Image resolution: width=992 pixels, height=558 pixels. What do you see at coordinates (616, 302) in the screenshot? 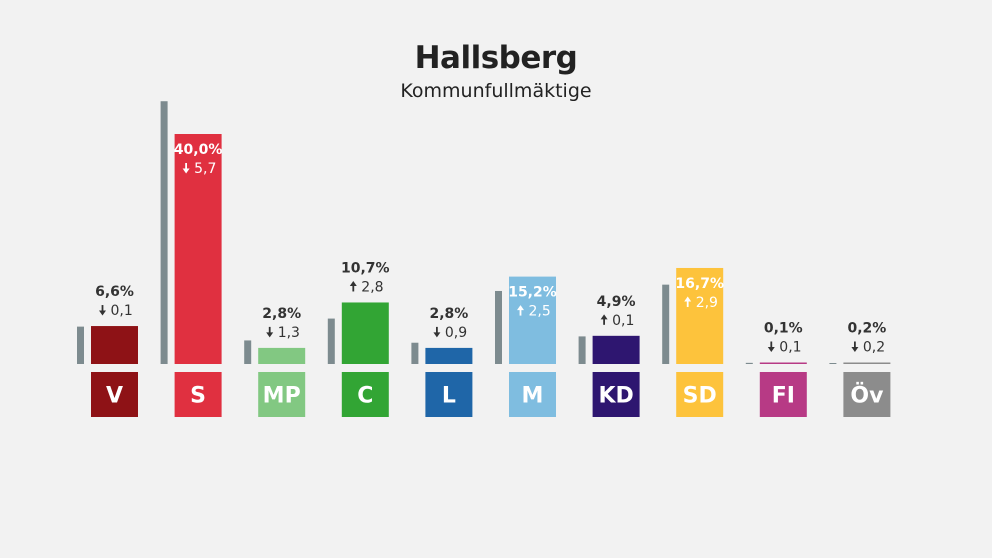
I see `value-label-6: 4,9%` at bounding box center [616, 302].